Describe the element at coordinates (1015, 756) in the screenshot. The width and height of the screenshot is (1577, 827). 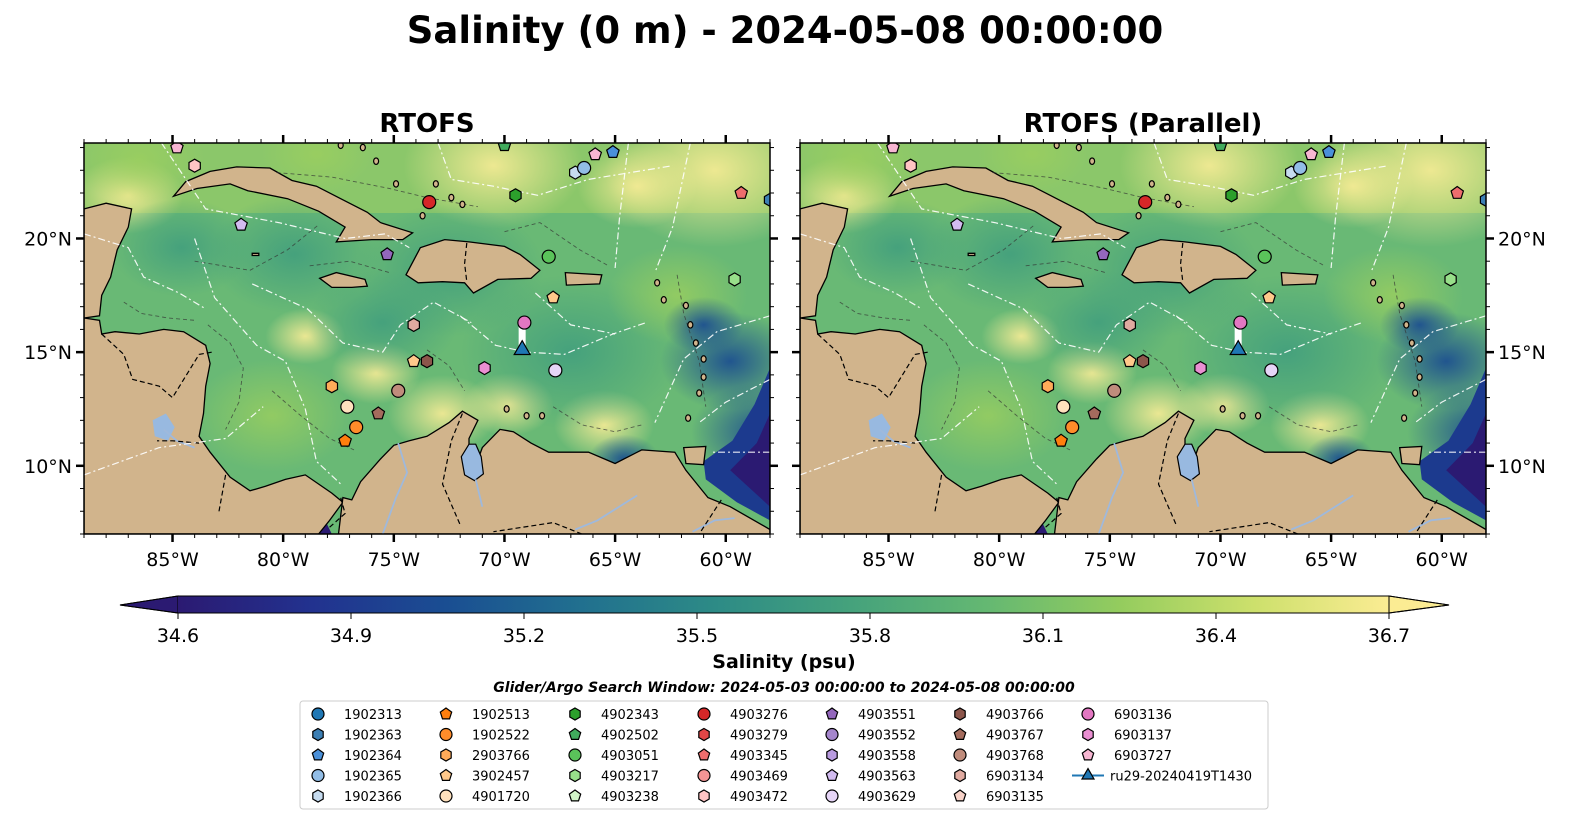
I see `legend-label: 4903768` at that location.